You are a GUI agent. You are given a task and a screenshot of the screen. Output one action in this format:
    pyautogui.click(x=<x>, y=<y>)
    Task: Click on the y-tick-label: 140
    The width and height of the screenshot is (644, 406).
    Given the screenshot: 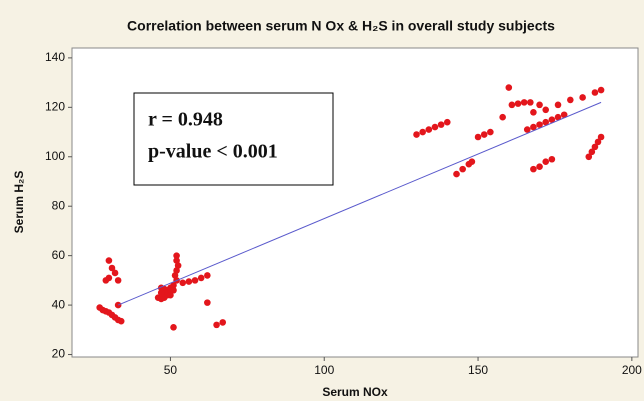 What is the action you would take?
    pyautogui.click(x=55, y=57)
    